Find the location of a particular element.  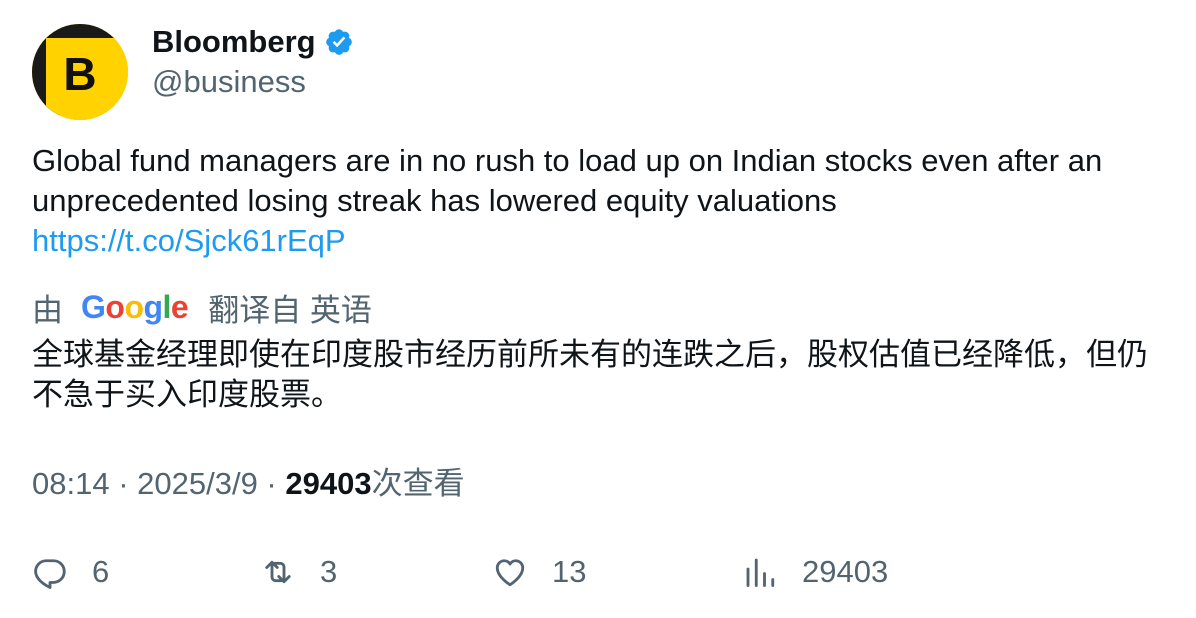

views-label: 次查看 is located at coordinates (418, 483).